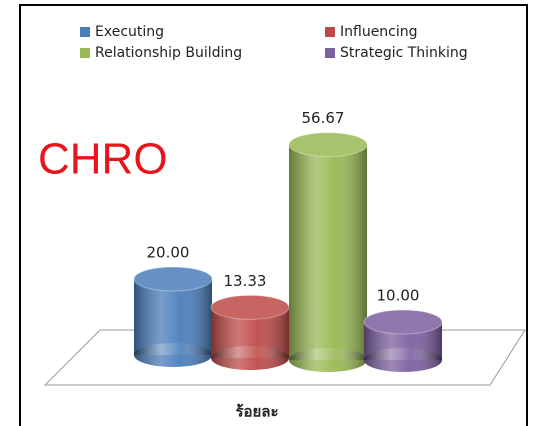  What do you see at coordinates (398, 296) in the screenshot?
I see `value-label: 10.00` at bounding box center [398, 296].